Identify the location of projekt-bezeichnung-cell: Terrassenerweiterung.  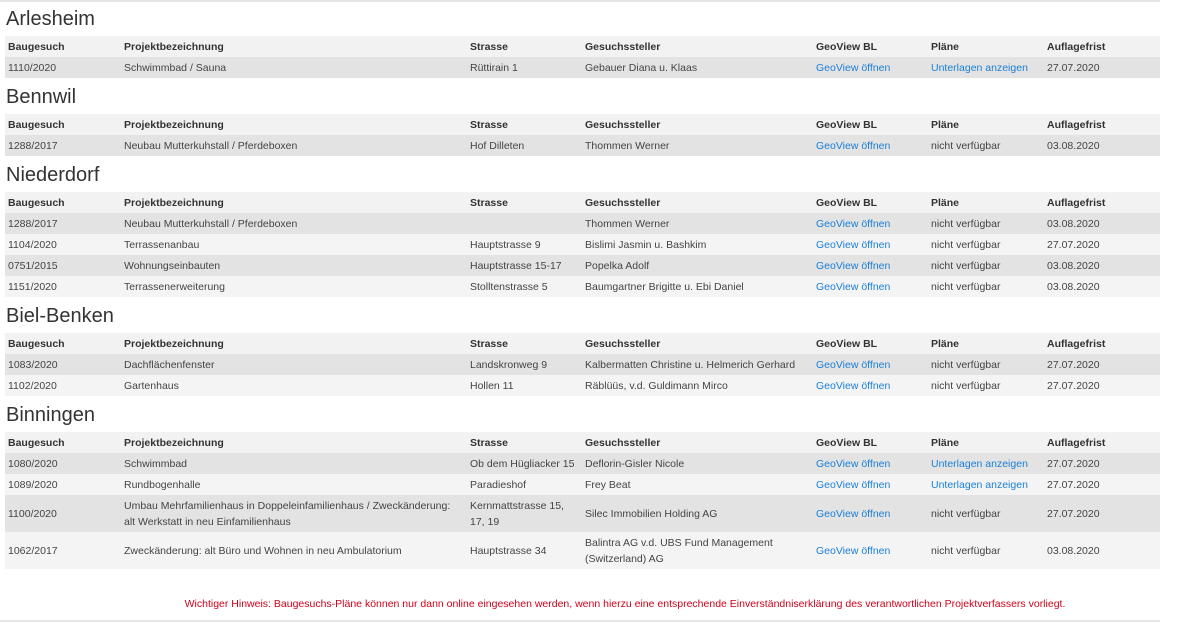
(294, 286).